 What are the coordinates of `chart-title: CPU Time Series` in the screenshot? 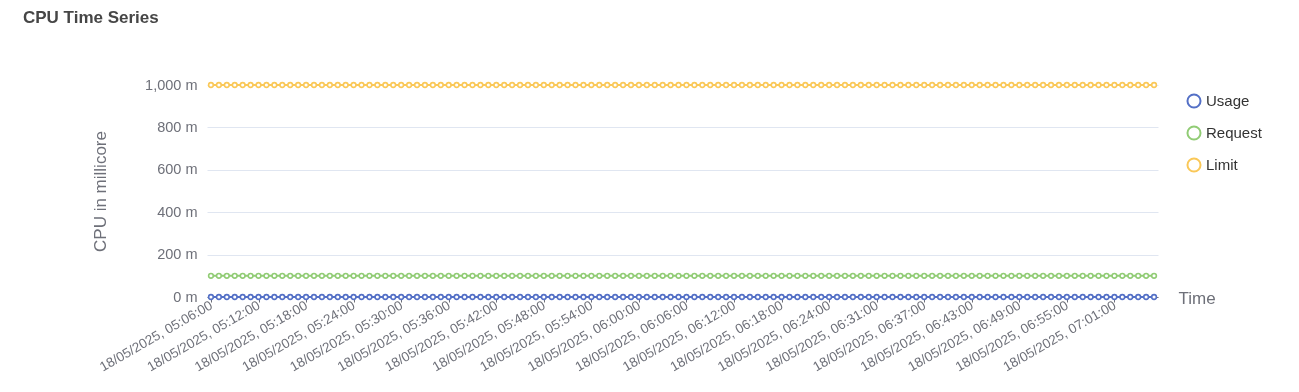 It's located at (91, 17).